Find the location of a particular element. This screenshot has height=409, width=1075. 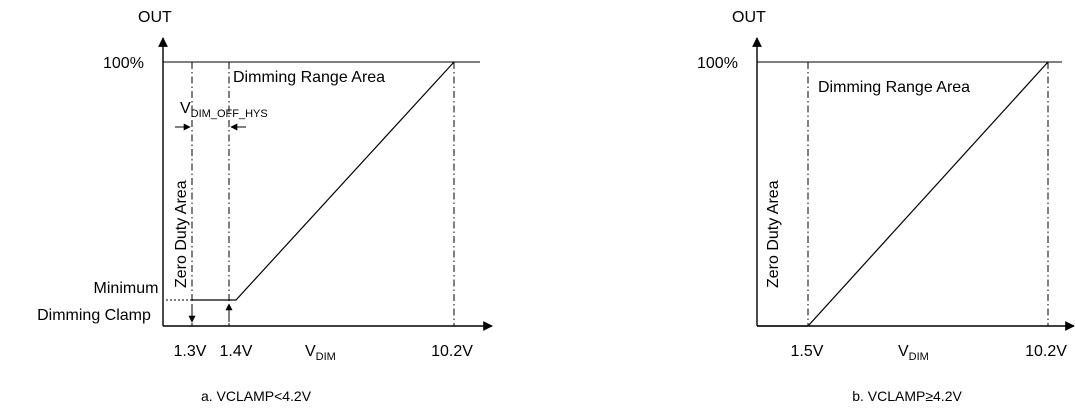

right-dimming-region-label: Dimming Range Area is located at coordinates (894, 87).